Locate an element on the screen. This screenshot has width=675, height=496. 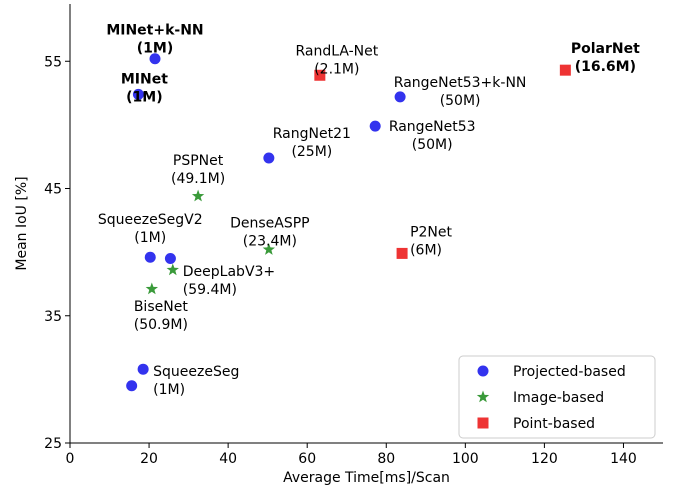
point-label: SqueezeSeg is located at coordinates (196, 372).